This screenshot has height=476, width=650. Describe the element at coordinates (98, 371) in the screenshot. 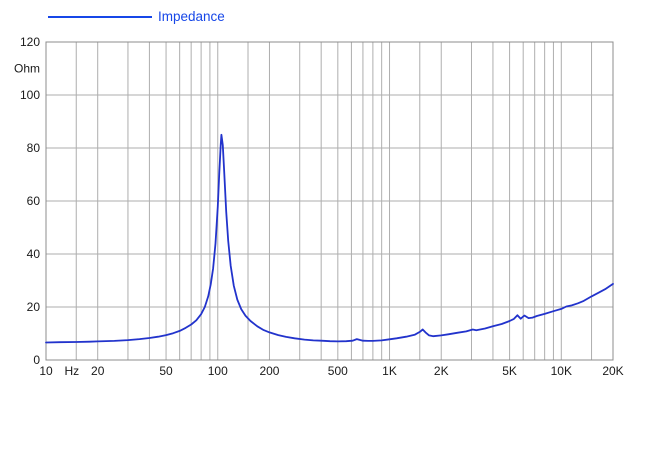

I see `x-axis-label: 20` at that location.